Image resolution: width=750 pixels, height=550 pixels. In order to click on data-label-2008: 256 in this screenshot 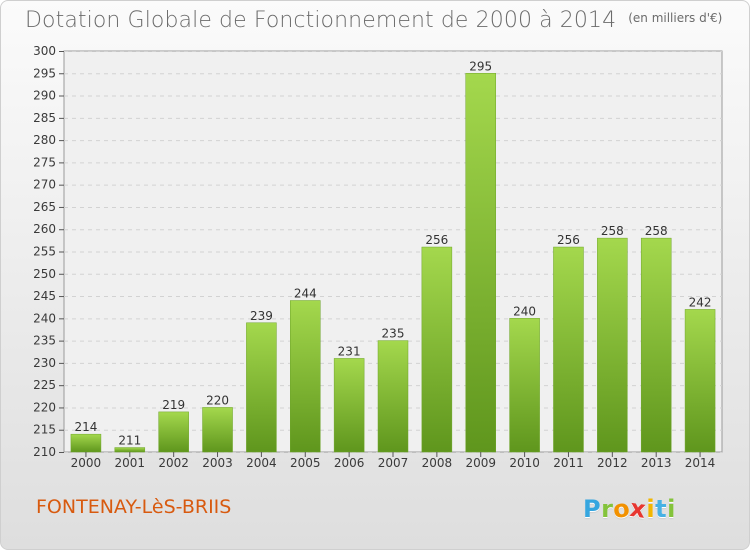, I will do `click(436, 240)`.